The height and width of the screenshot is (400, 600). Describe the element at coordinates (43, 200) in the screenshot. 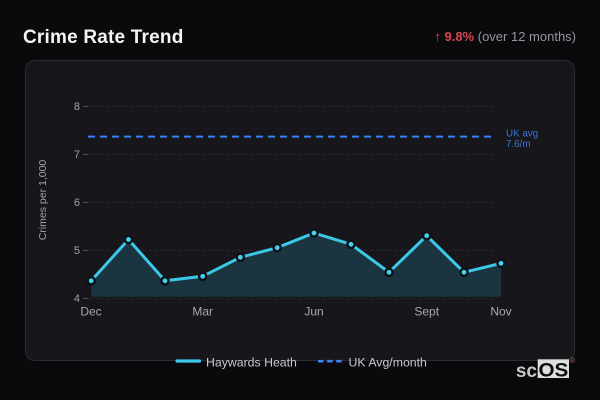

I see `svg-text: Crimes per 1,000` at that location.